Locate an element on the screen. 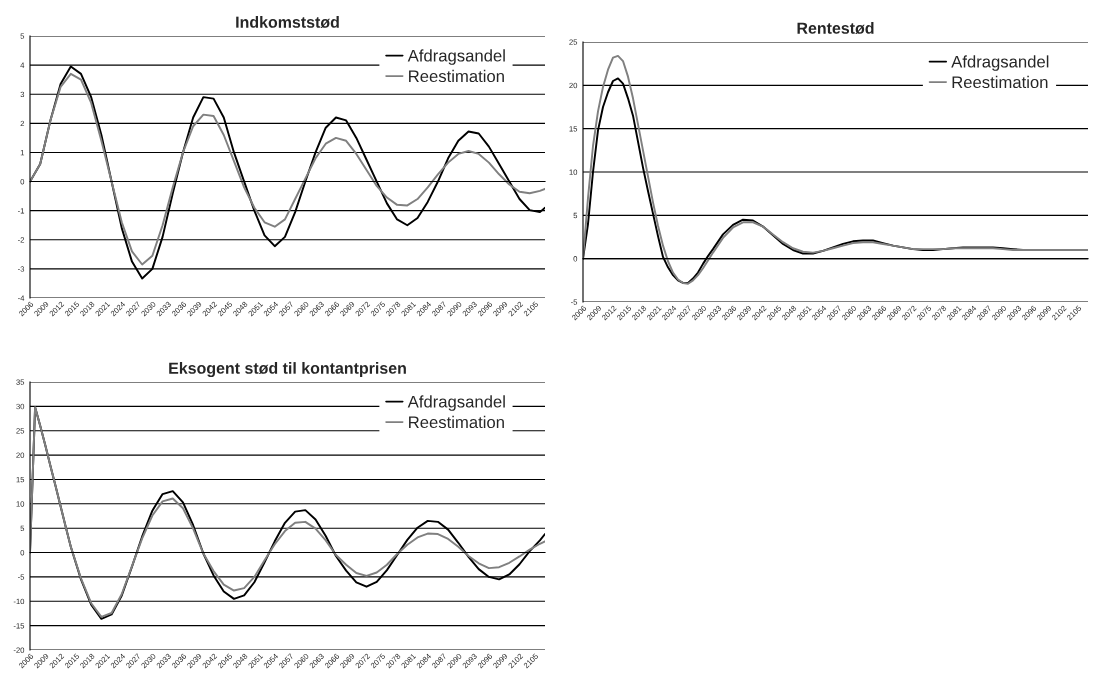 Image resolution: width=1094 pixels, height=678 pixels. chart-title: Indkomststød is located at coordinates (287, 22).